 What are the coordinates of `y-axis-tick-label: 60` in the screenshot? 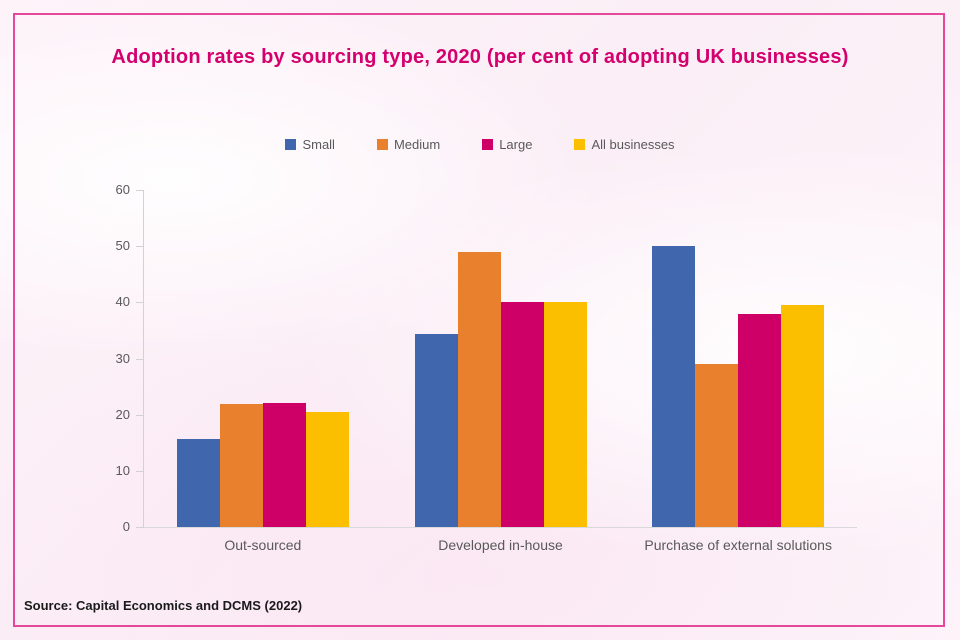 It's located at (122, 189).